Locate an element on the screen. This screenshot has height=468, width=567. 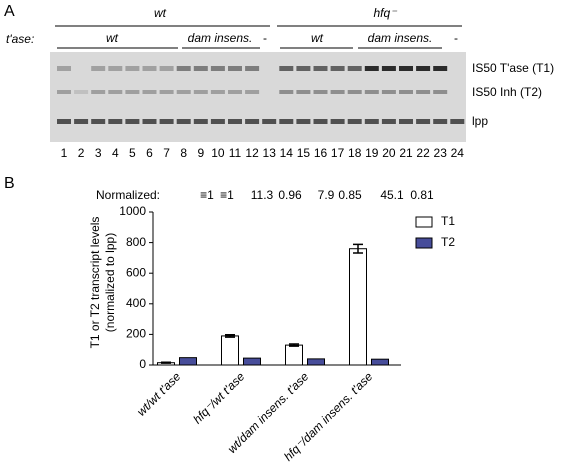
x-tick-label: hfq⁻/wt t'ase is located at coordinates (218, 397).